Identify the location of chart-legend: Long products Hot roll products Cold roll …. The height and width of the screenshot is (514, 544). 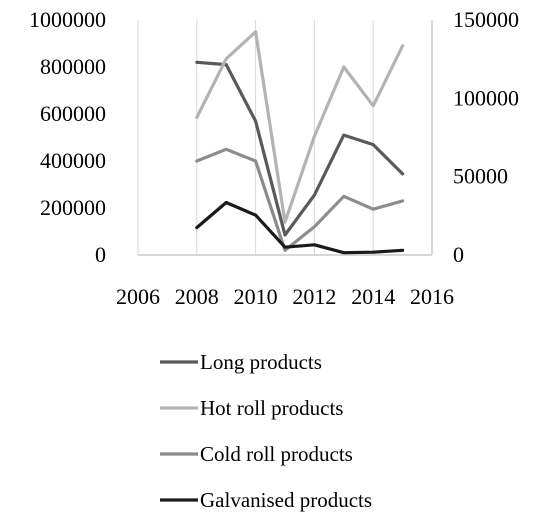
(266, 431).